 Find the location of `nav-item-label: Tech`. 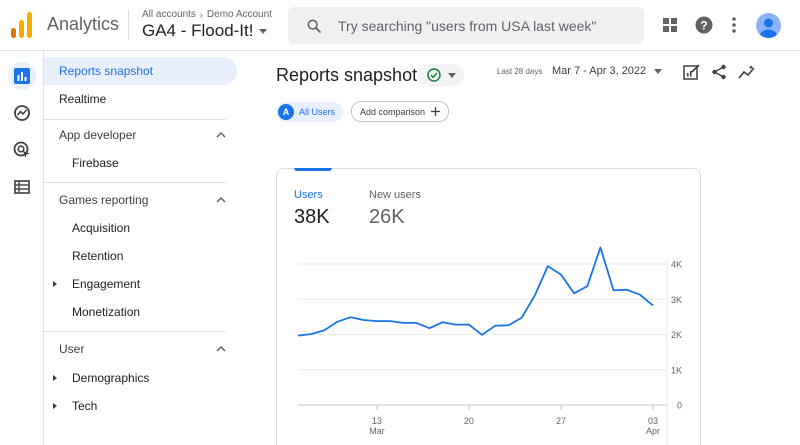

nav-item-label: Tech is located at coordinates (85, 406).